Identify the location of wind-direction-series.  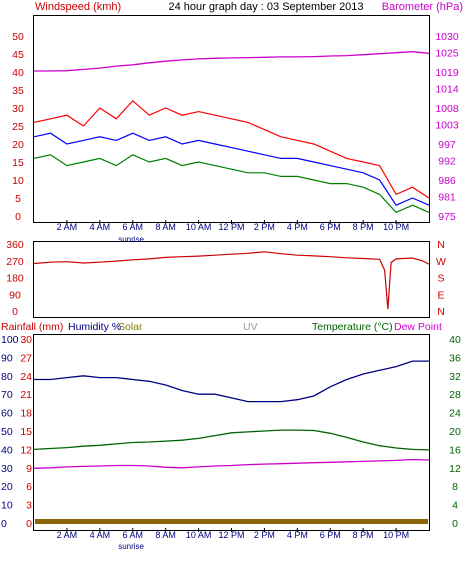
(231, 280).